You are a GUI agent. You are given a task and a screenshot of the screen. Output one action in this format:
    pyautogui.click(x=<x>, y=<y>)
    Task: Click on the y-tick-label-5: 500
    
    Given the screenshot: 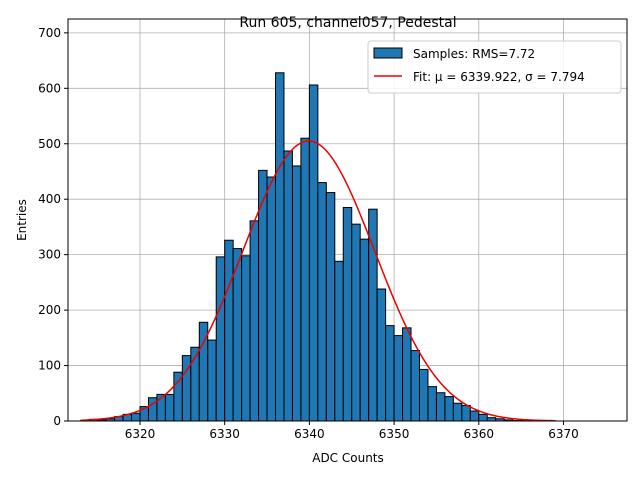 What is the action you would take?
    pyautogui.click(x=49, y=144)
    